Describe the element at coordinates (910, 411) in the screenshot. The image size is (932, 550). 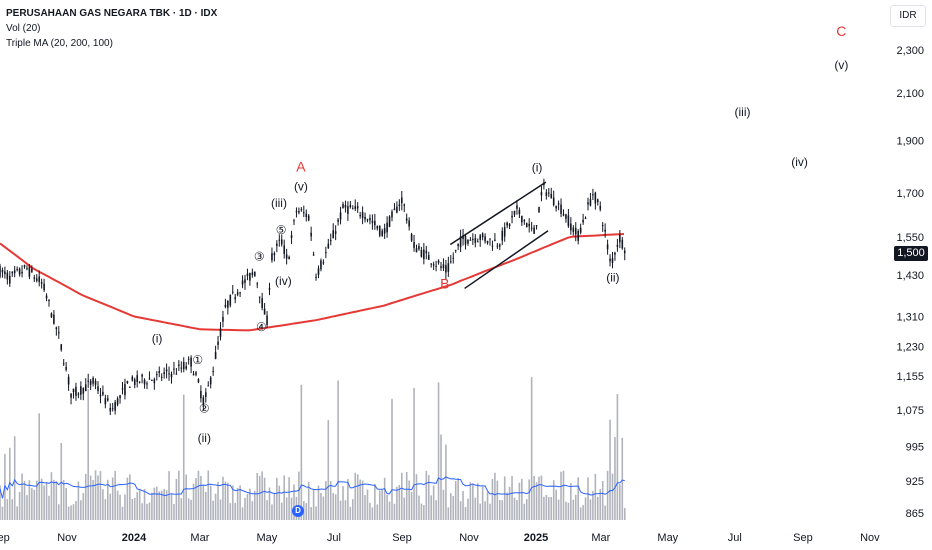
I see `y-tick-label: 1,075` at that location.